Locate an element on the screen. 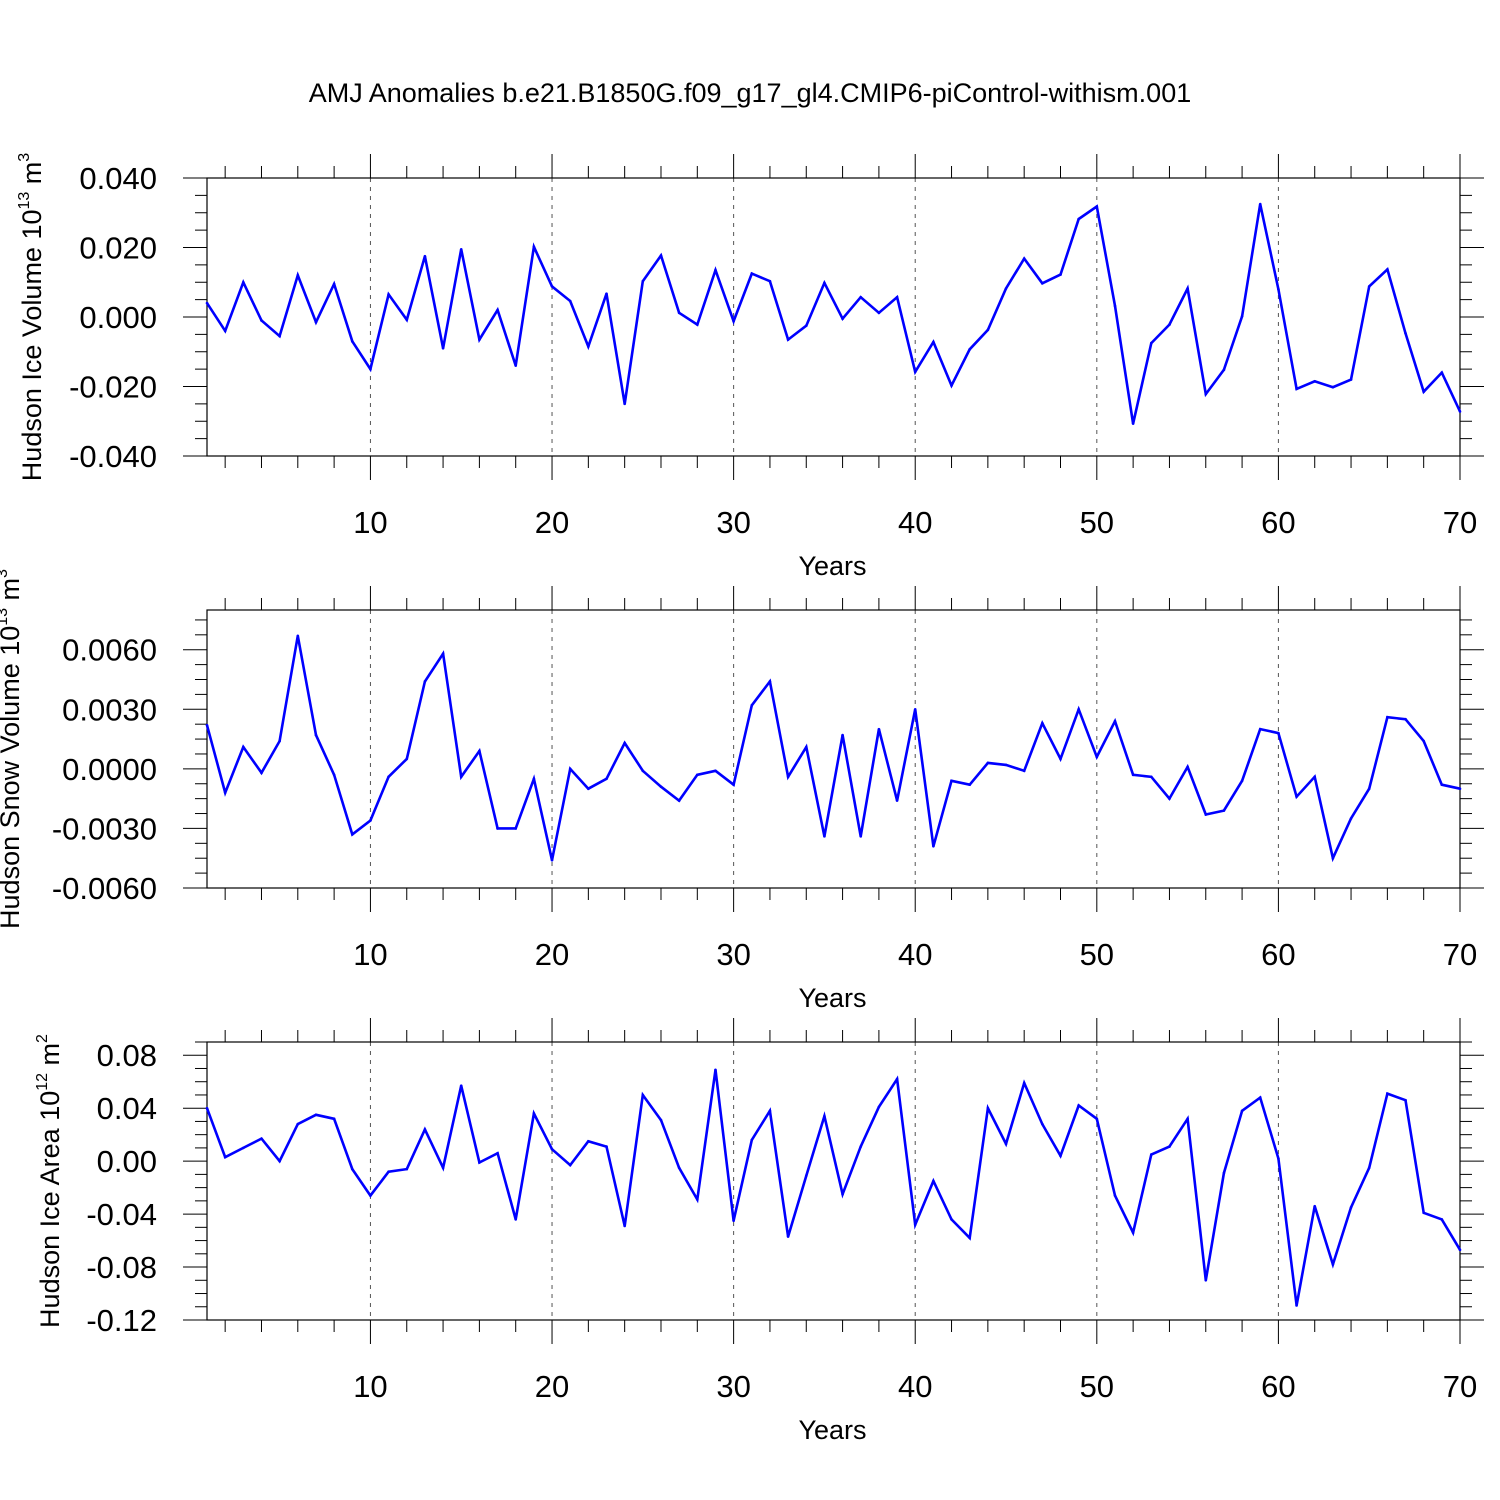 Image resolution: width=1500 pixels, height=1500 pixels. y-axis-title: Hudson Ice Volume 1013 m3 is located at coordinates (31, 317).